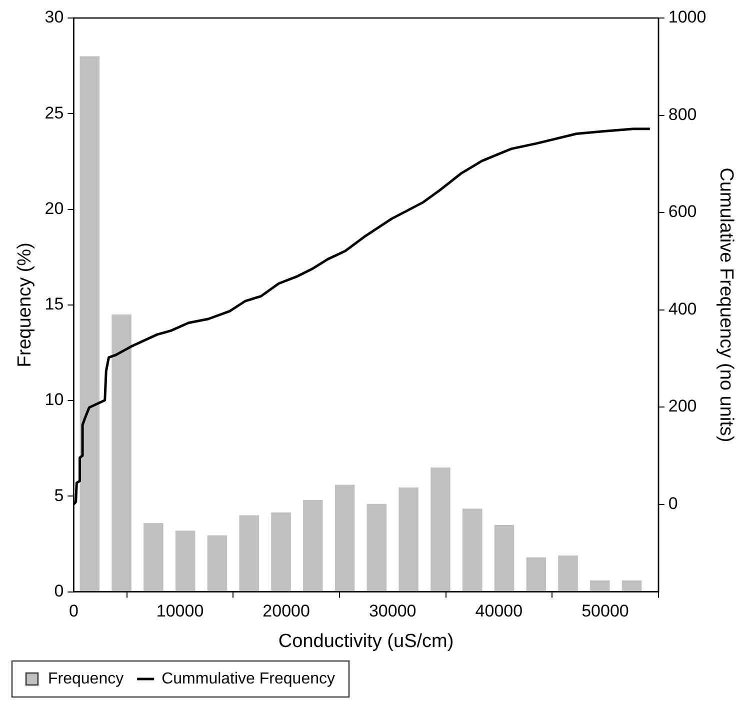 This screenshot has height=711, width=749. Describe the element at coordinates (682, 114) in the screenshot. I see `y2-tick-label: 800` at that location.